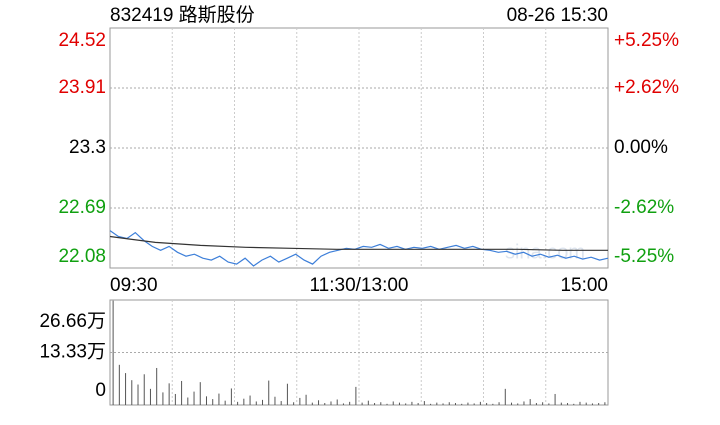  Describe the element at coordinates (182, 15) in the screenshot. I see `chart-title: 832419 路斯股份` at that location.